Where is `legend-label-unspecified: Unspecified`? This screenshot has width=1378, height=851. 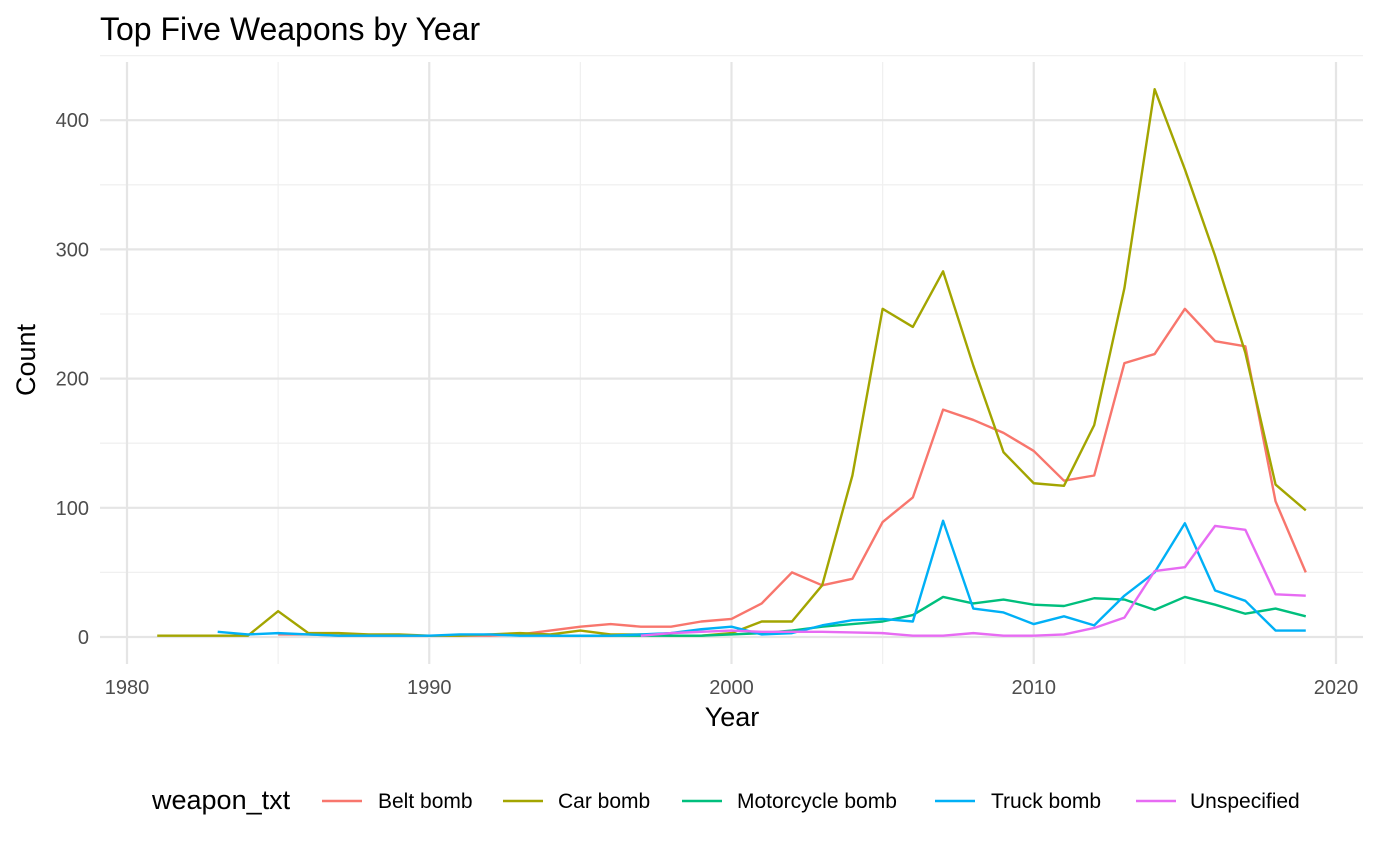 legend-label-unspecified: Unspecified is located at coordinates (1245, 801).